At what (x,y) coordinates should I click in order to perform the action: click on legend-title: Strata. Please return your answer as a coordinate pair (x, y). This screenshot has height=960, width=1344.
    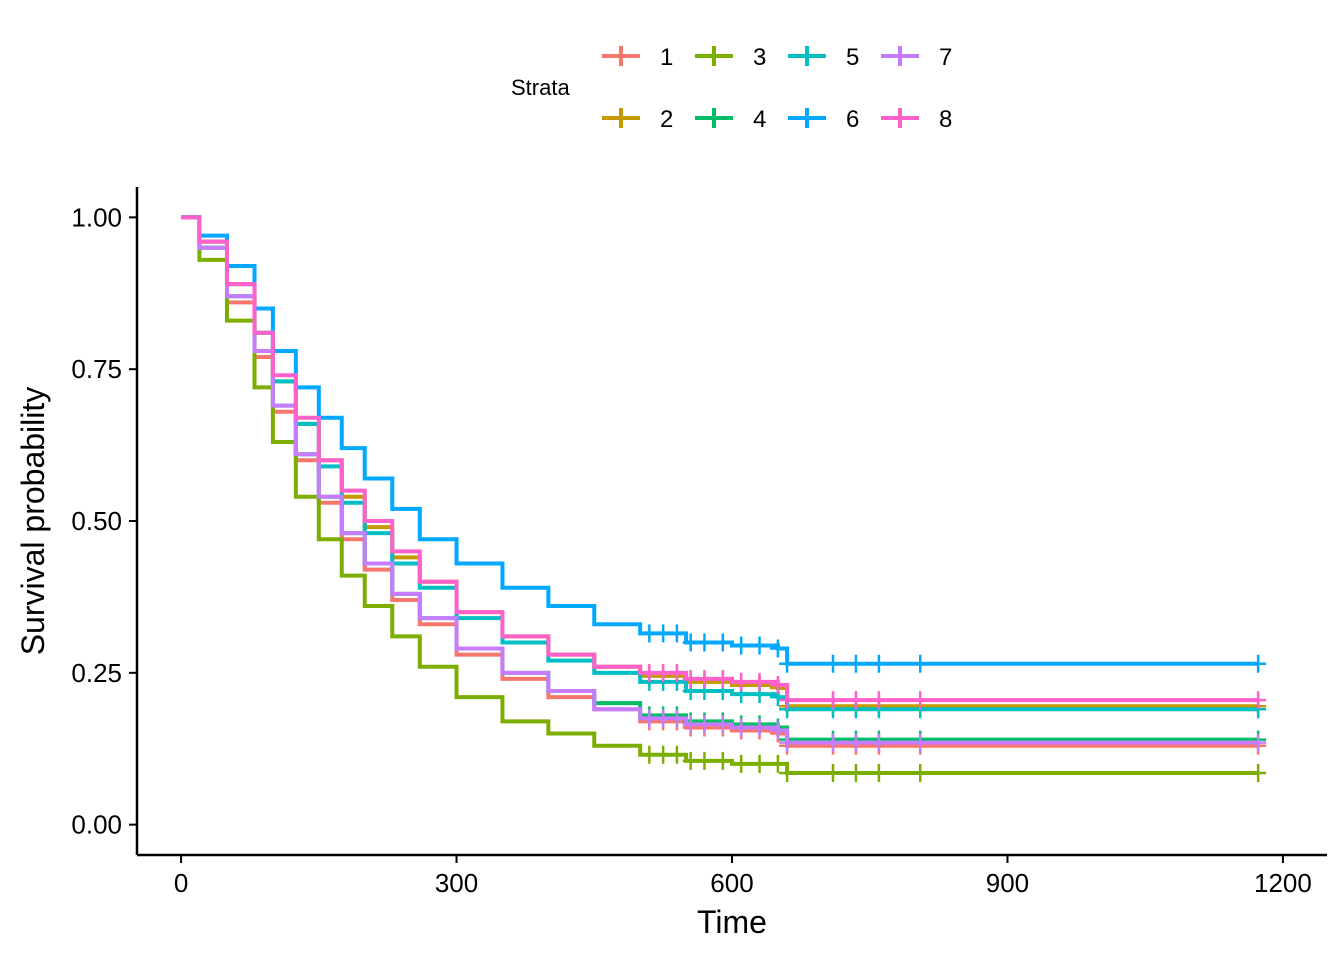
    Looking at the image, I should click on (540, 87).